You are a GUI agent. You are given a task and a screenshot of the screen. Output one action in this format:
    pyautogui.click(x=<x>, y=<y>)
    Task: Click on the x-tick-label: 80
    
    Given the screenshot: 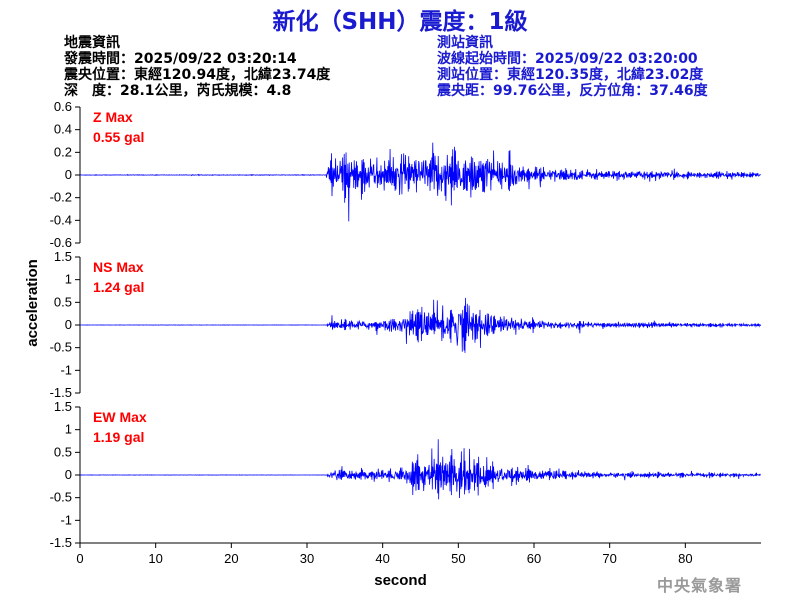 What is the action you would take?
    pyautogui.click(x=685, y=558)
    